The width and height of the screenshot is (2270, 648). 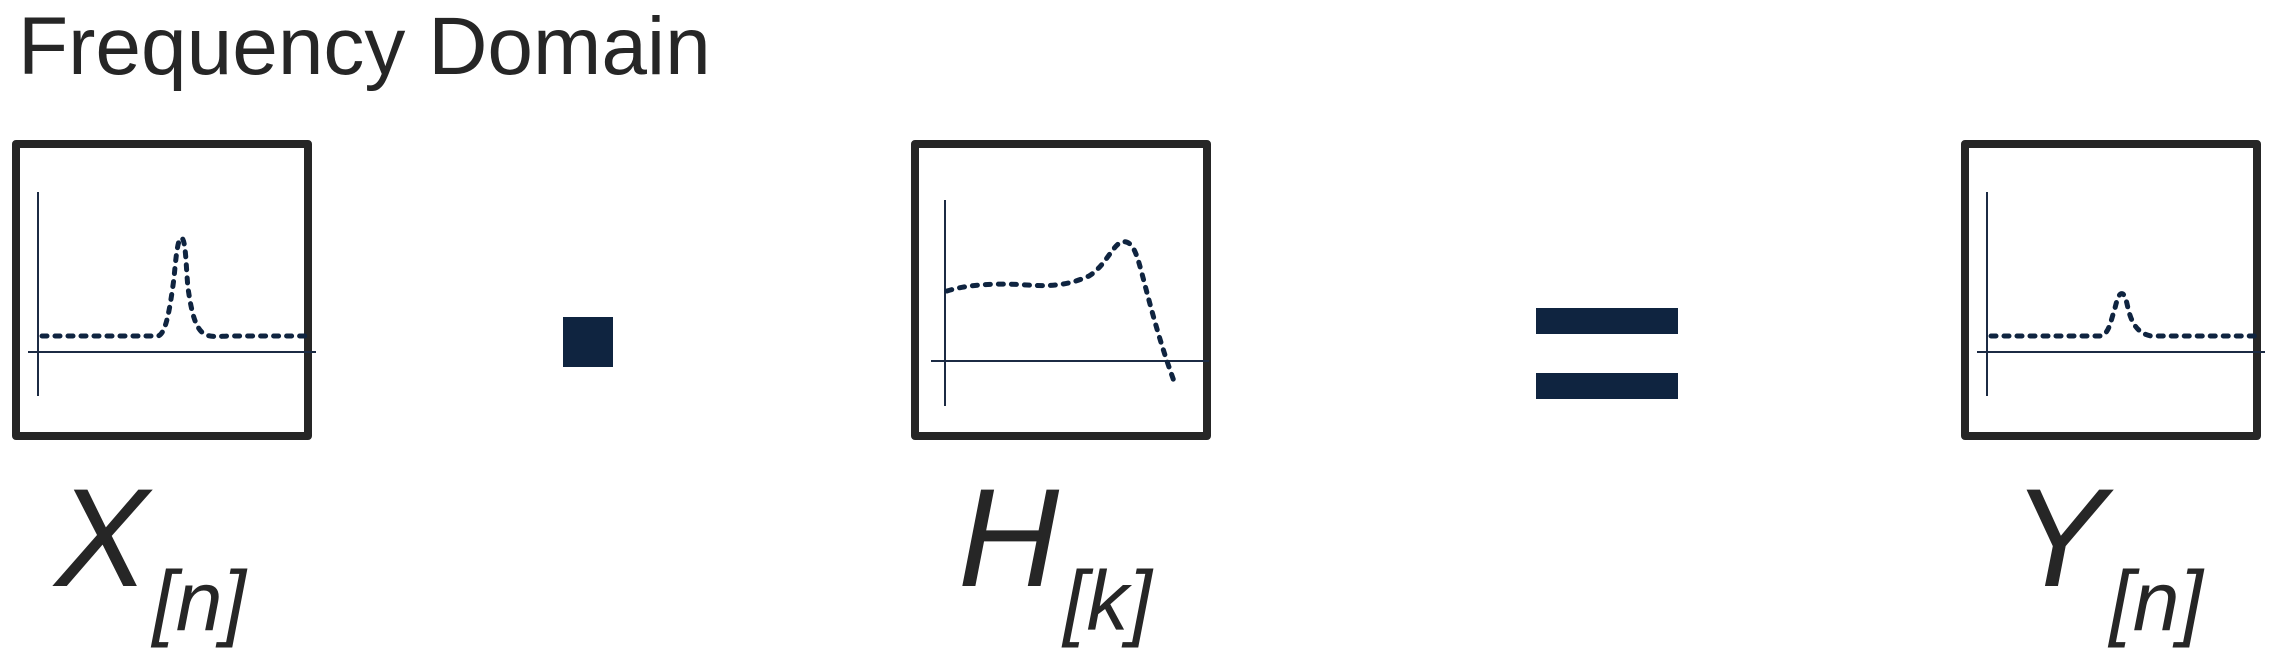 I want to click on output-spectrum-panel, so click(x=2113, y=290).